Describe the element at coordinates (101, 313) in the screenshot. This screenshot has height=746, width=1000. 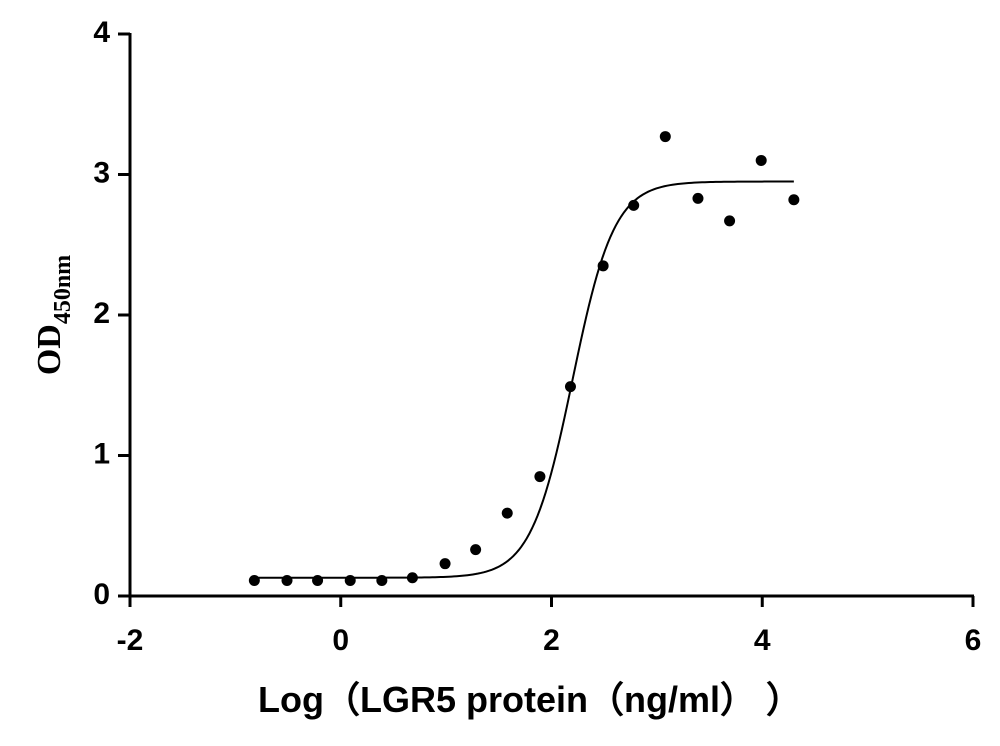
I see `y-tick-label: 2` at that location.